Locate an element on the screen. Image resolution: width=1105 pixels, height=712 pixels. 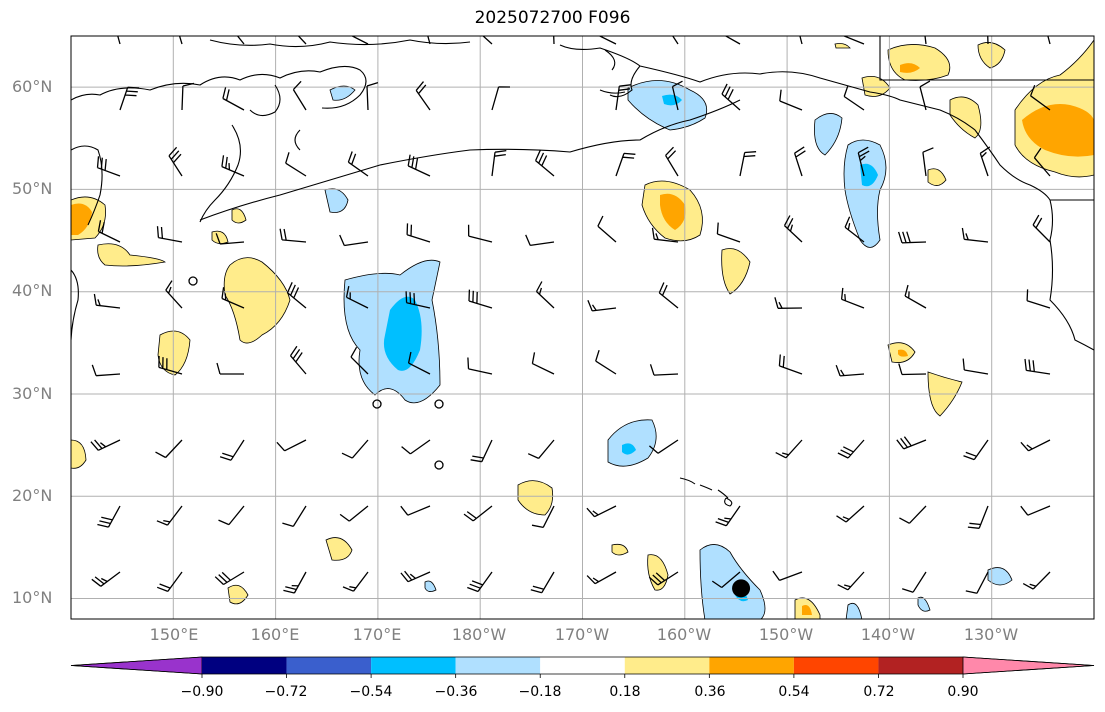
colorbar-tick: −0.36 is located at coordinates (456, 692).